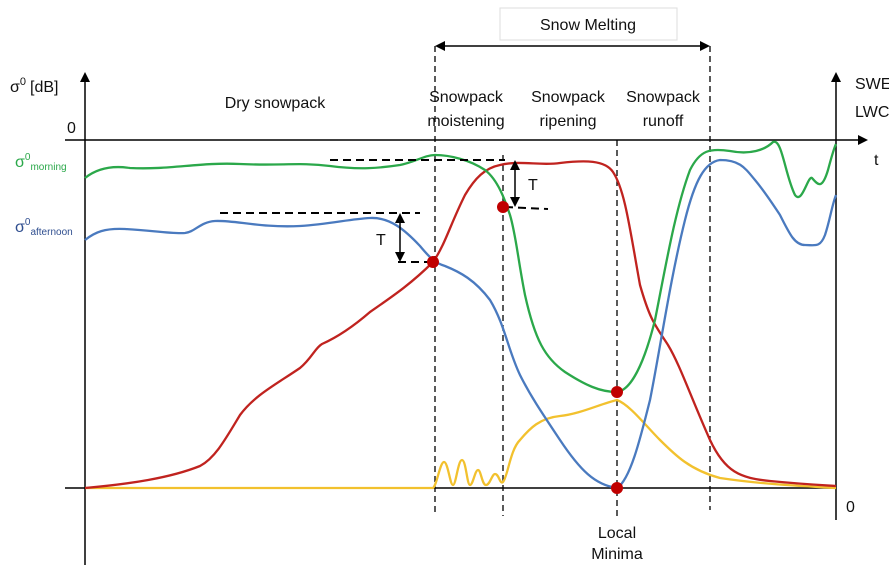  Describe the element at coordinates (617, 554) in the screenshot. I see `minima-label: Minima` at that location.